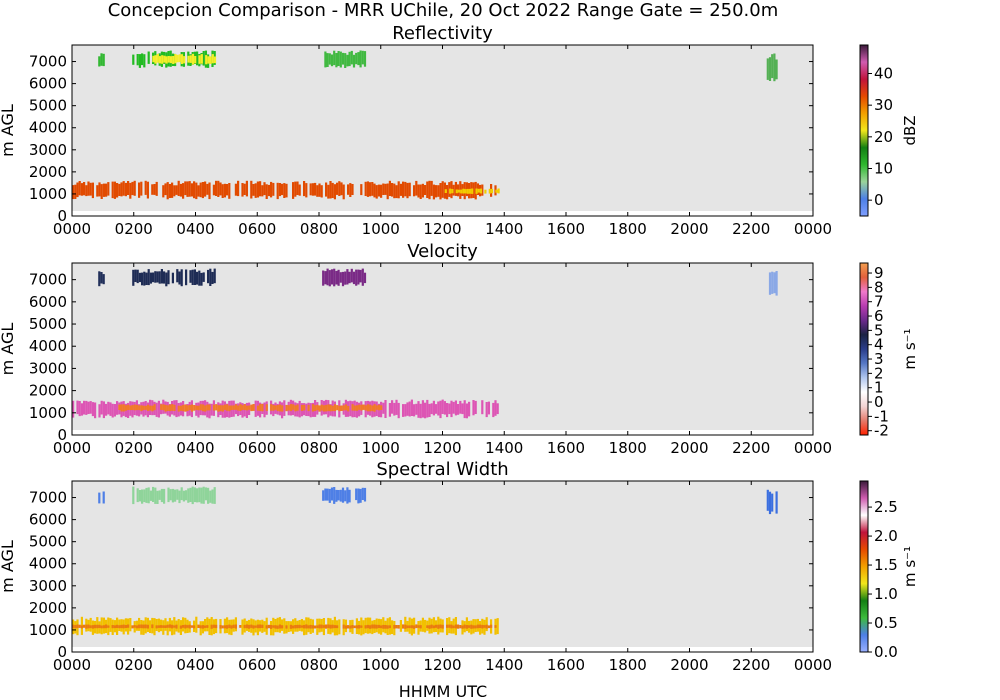 The height and width of the screenshot is (700, 1000). What do you see at coordinates (48, 172) in the screenshot?
I see `y-tick-label: 2000` at bounding box center [48, 172].